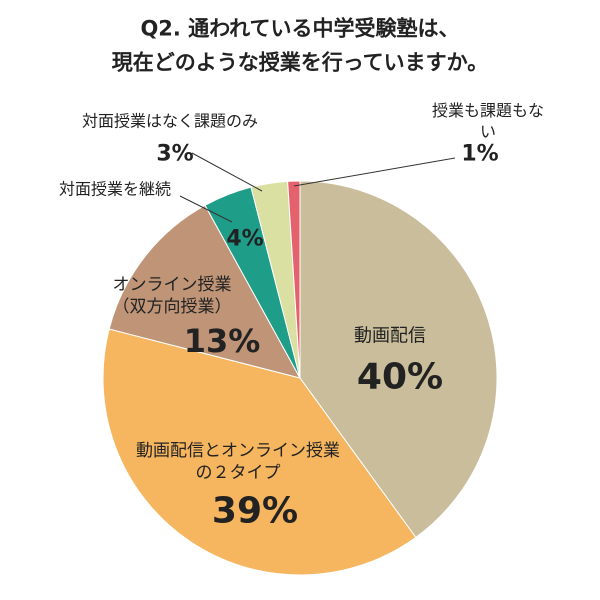 This screenshot has width=600, height=600. I want to click on slice-label: 対面授業はなく課題のみ, so click(170, 121).